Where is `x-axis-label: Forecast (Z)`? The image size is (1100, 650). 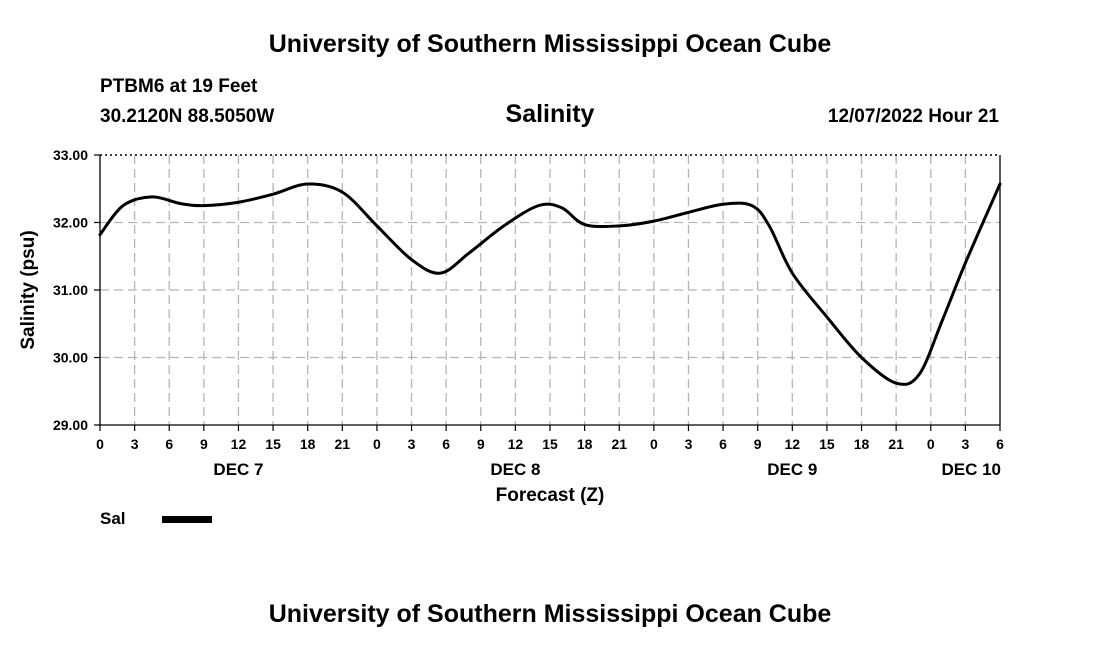
x-axis-label: Forecast (Z) is located at coordinates (550, 495).